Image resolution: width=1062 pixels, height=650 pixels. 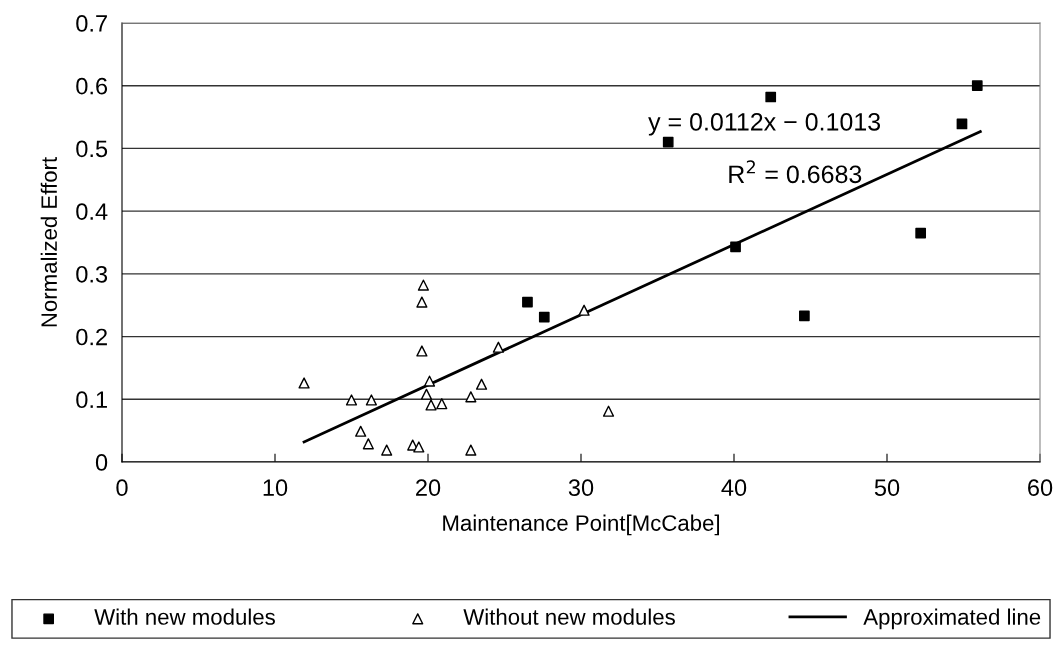 I want to click on annotation: R$^{2}$ = 0.6683, so click(x=795, y=172).